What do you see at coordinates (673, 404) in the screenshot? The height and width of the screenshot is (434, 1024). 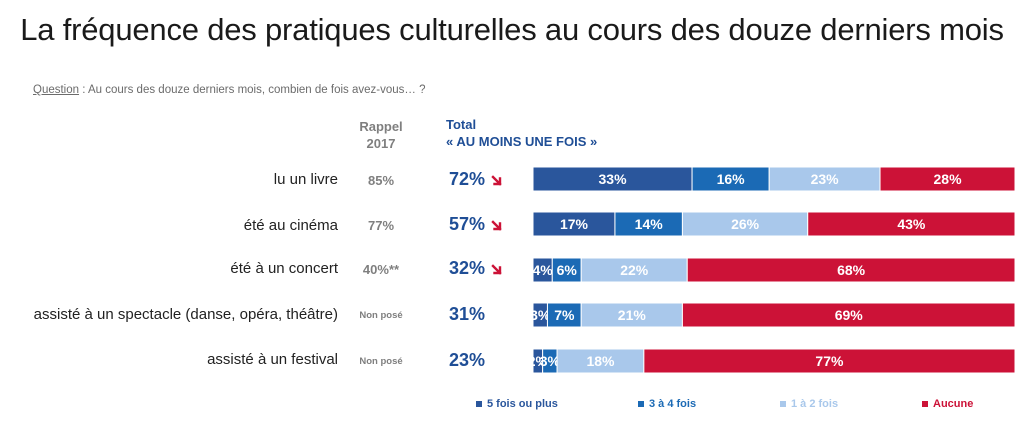 I see `legend-label: 3 à 4 fois` at bounding box center [673, 404].